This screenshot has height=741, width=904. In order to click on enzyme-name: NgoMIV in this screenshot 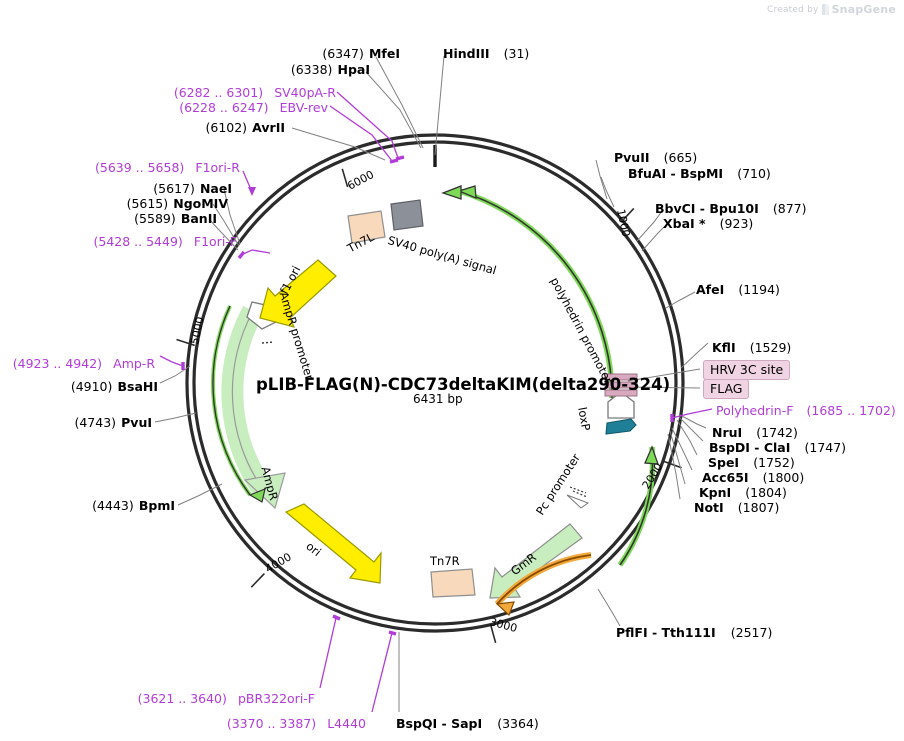, I will do `click(200, 203)`.